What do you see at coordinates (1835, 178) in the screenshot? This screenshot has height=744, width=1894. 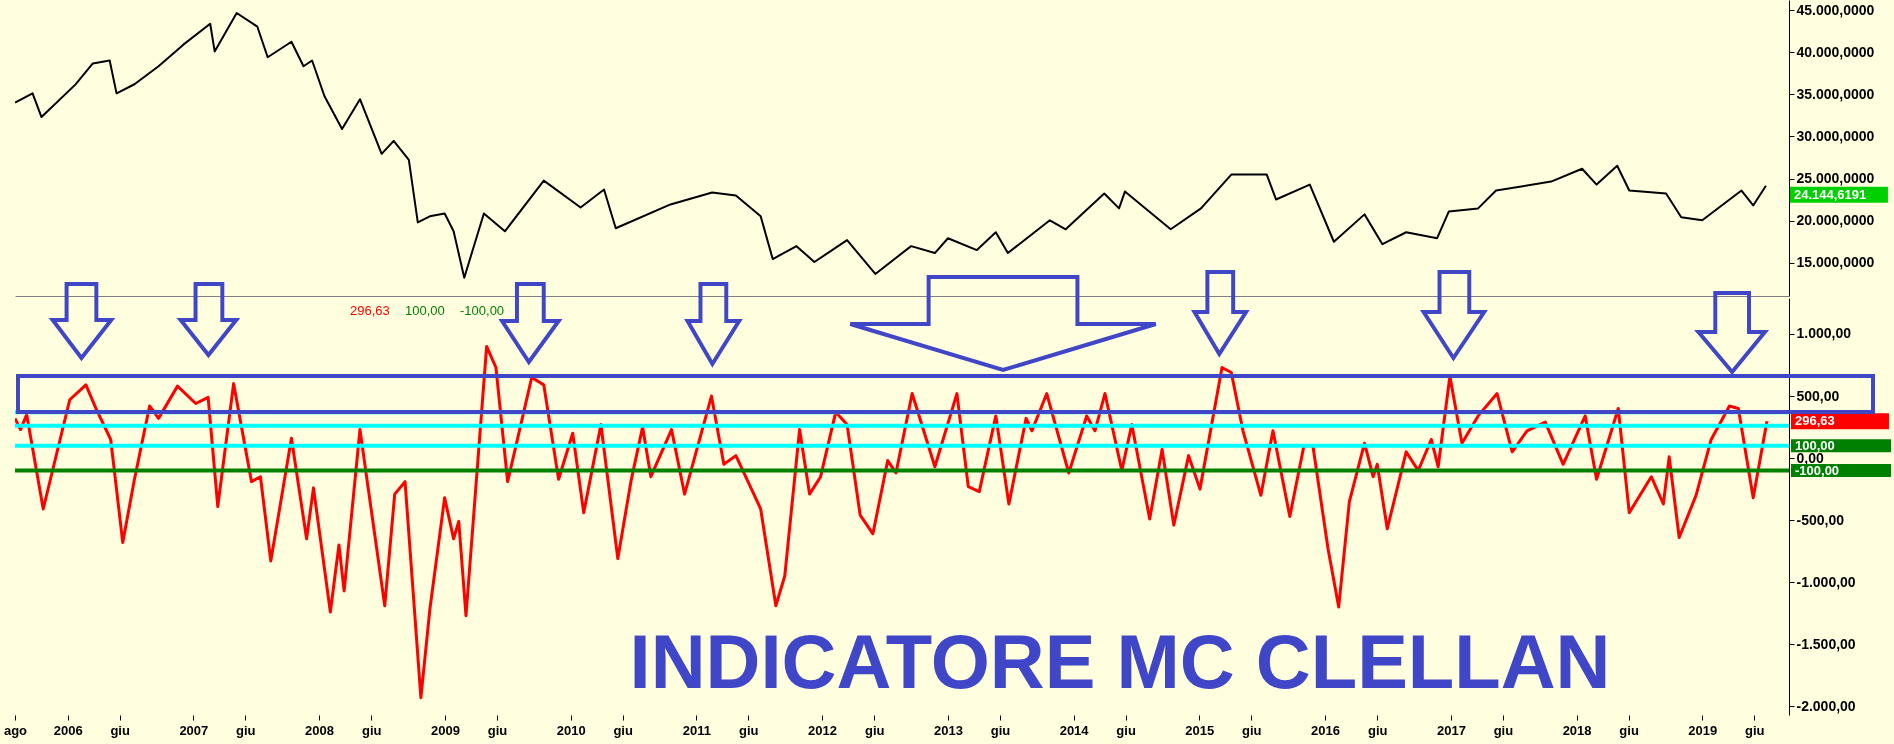 I see `y-tick-label: 25.000,0000` at bounding box center [1835, 178].